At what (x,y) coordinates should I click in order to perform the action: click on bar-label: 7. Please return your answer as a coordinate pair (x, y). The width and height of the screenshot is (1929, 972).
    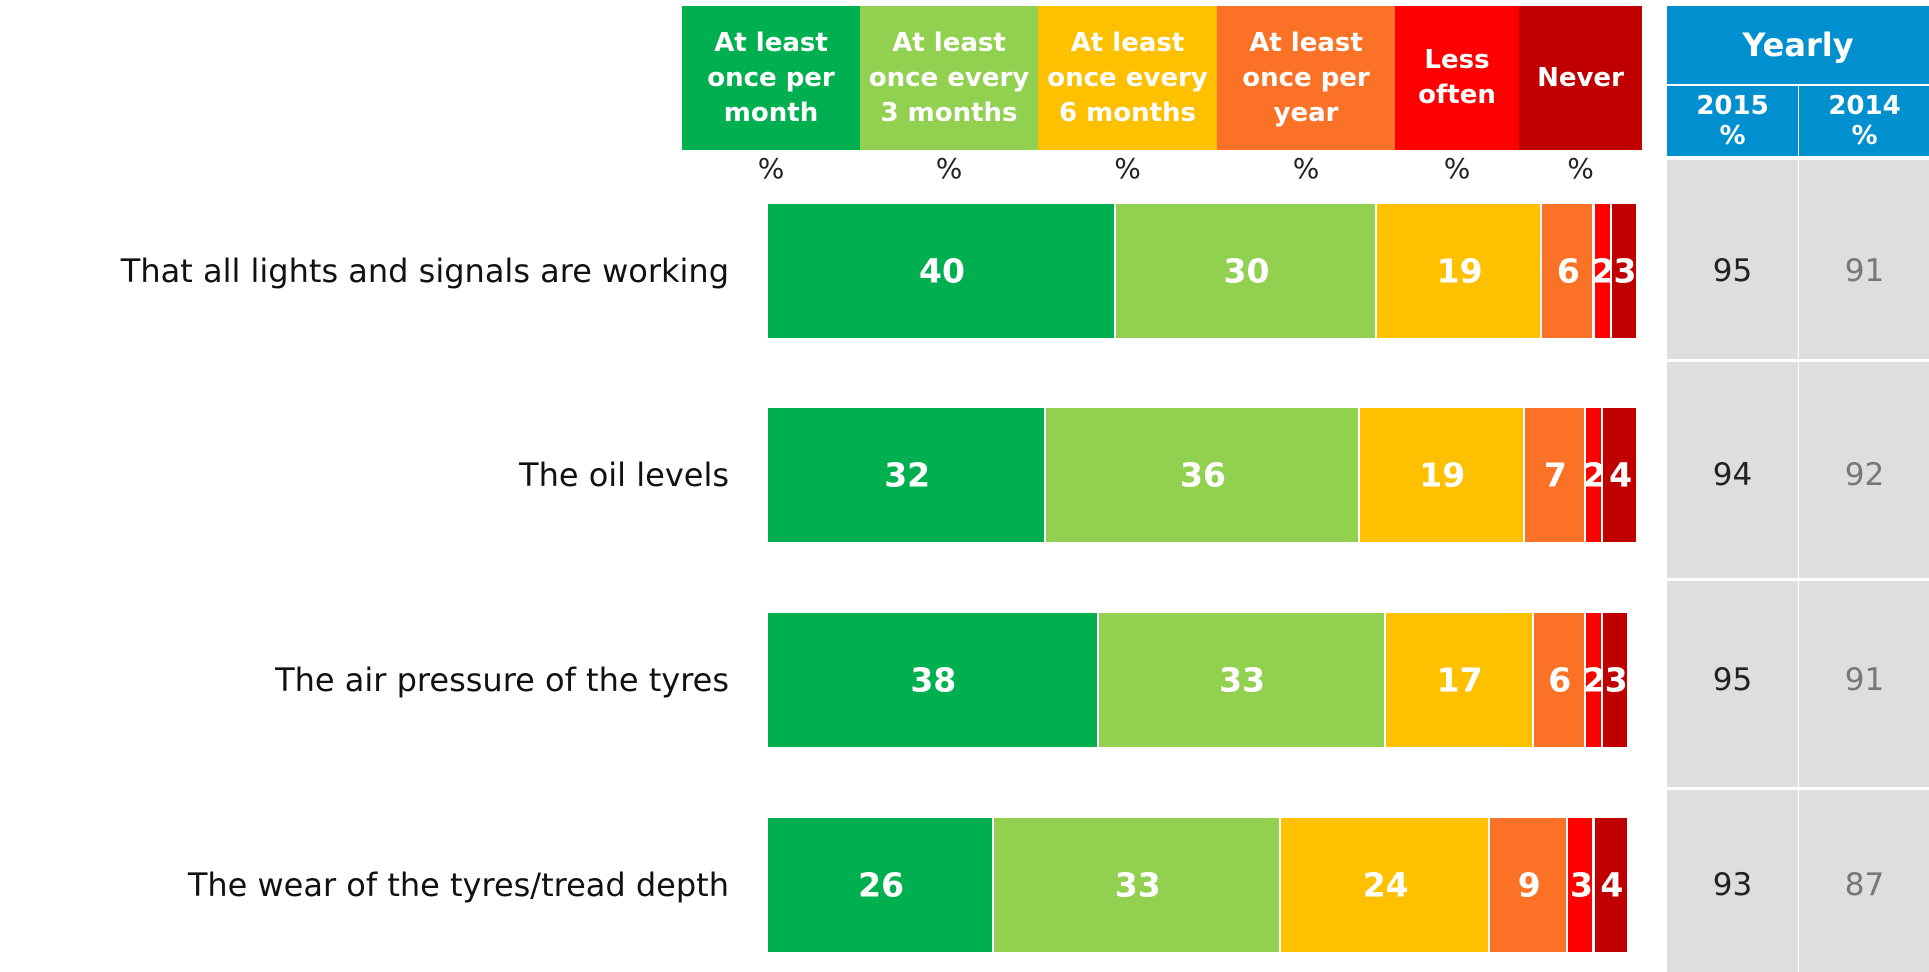
    Looking at the image, I should click on (1555, 475).